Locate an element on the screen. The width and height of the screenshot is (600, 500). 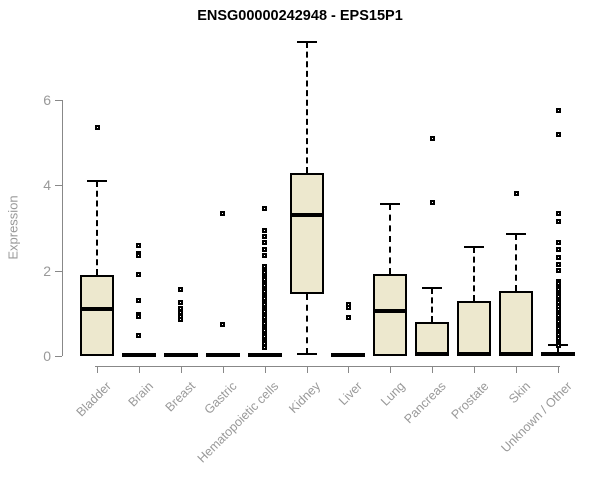
x-tick-label: Gastric is located at coordinates (220, 398).